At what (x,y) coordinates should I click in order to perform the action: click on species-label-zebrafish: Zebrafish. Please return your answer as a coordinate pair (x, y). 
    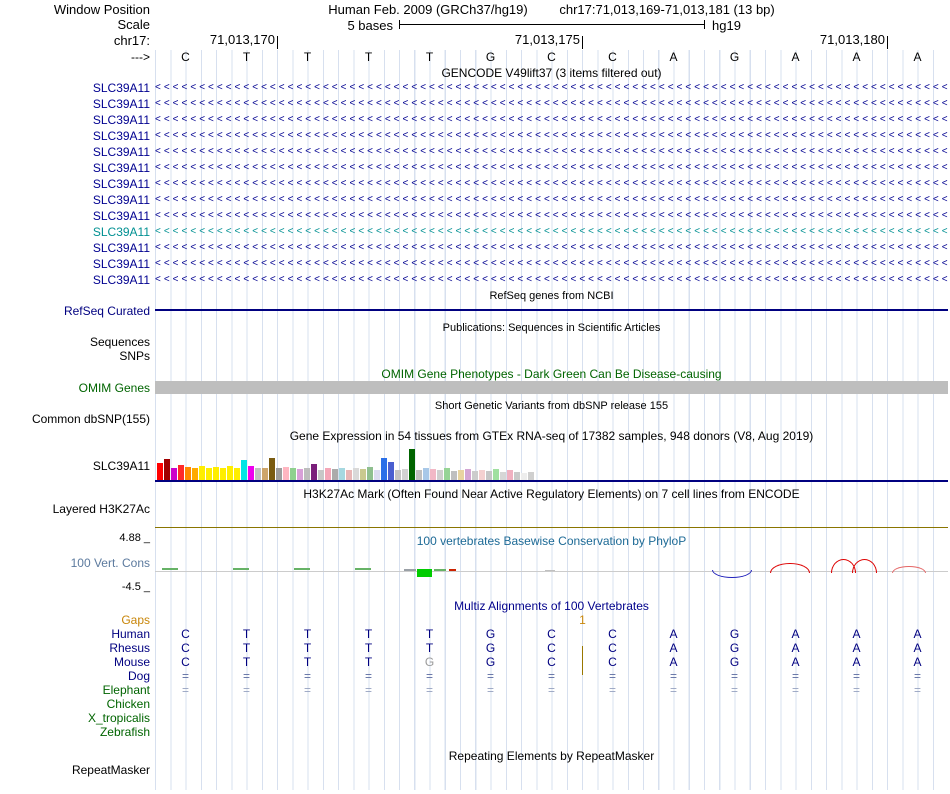
    Looking at the image, I should click on (124, 732).